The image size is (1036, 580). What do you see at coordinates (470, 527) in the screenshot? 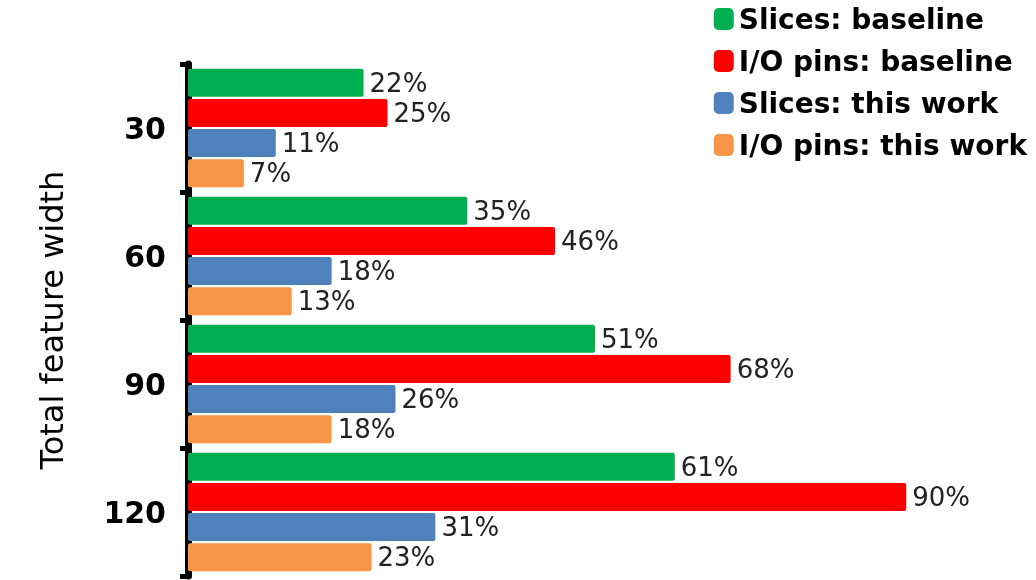
I see `data-label: 31%` at bounding box center [470, 527].